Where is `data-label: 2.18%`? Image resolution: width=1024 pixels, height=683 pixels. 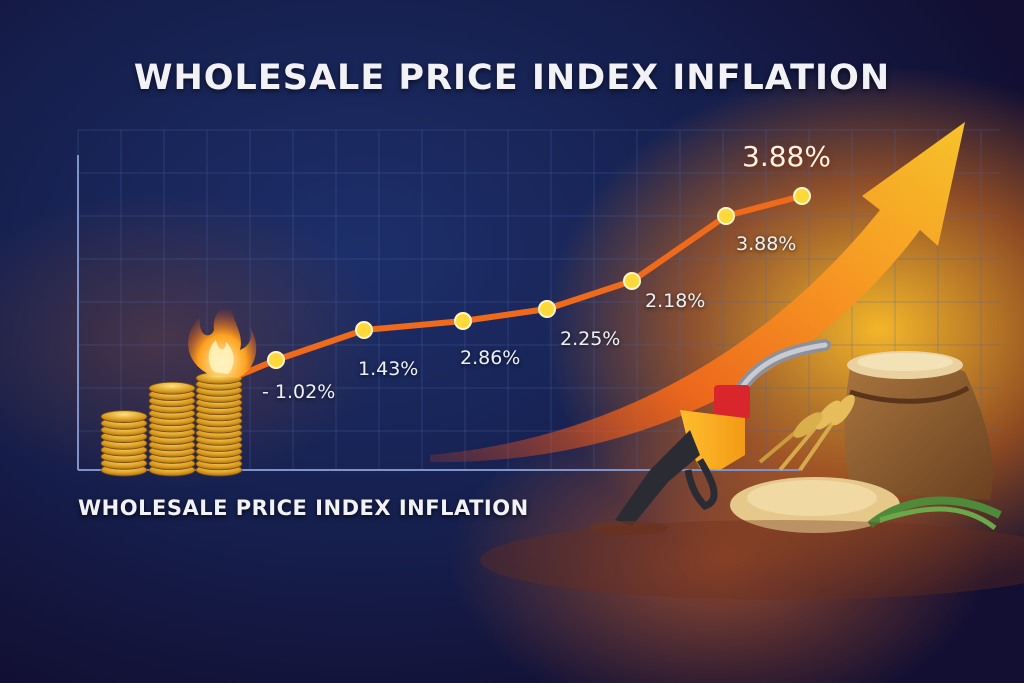 data-label: 2.18% is located at coordinates (675, 301).